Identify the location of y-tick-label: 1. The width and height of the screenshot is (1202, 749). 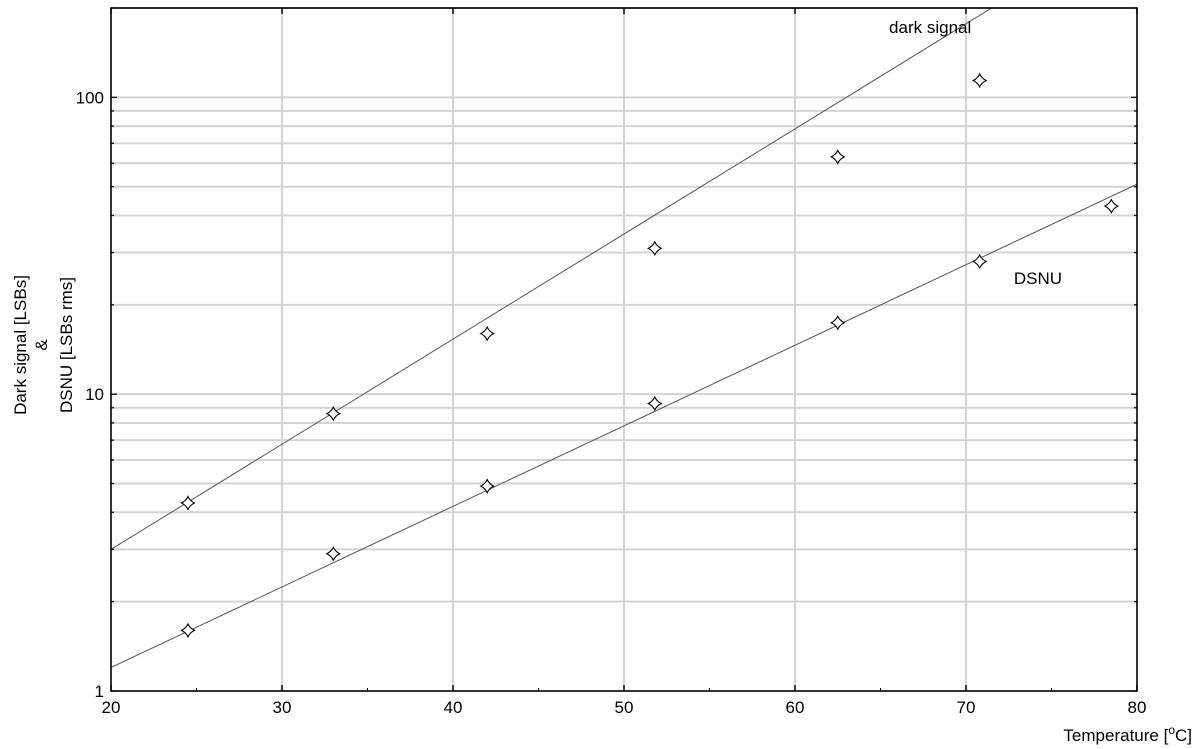
(99, 691).